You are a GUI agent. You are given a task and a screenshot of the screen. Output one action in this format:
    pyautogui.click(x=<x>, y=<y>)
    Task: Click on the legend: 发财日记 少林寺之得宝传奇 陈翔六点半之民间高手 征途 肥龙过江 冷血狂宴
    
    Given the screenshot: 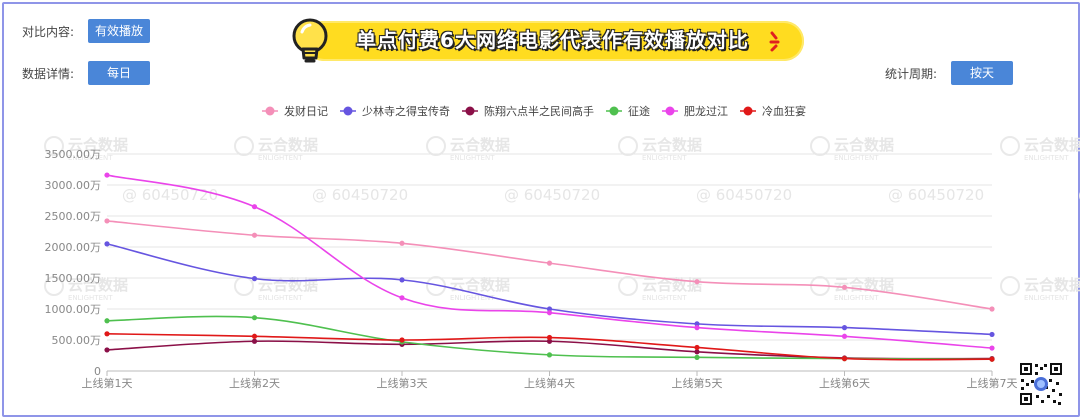 What is the action you would take?
    pyautogui.click(x=534, y=111)
    